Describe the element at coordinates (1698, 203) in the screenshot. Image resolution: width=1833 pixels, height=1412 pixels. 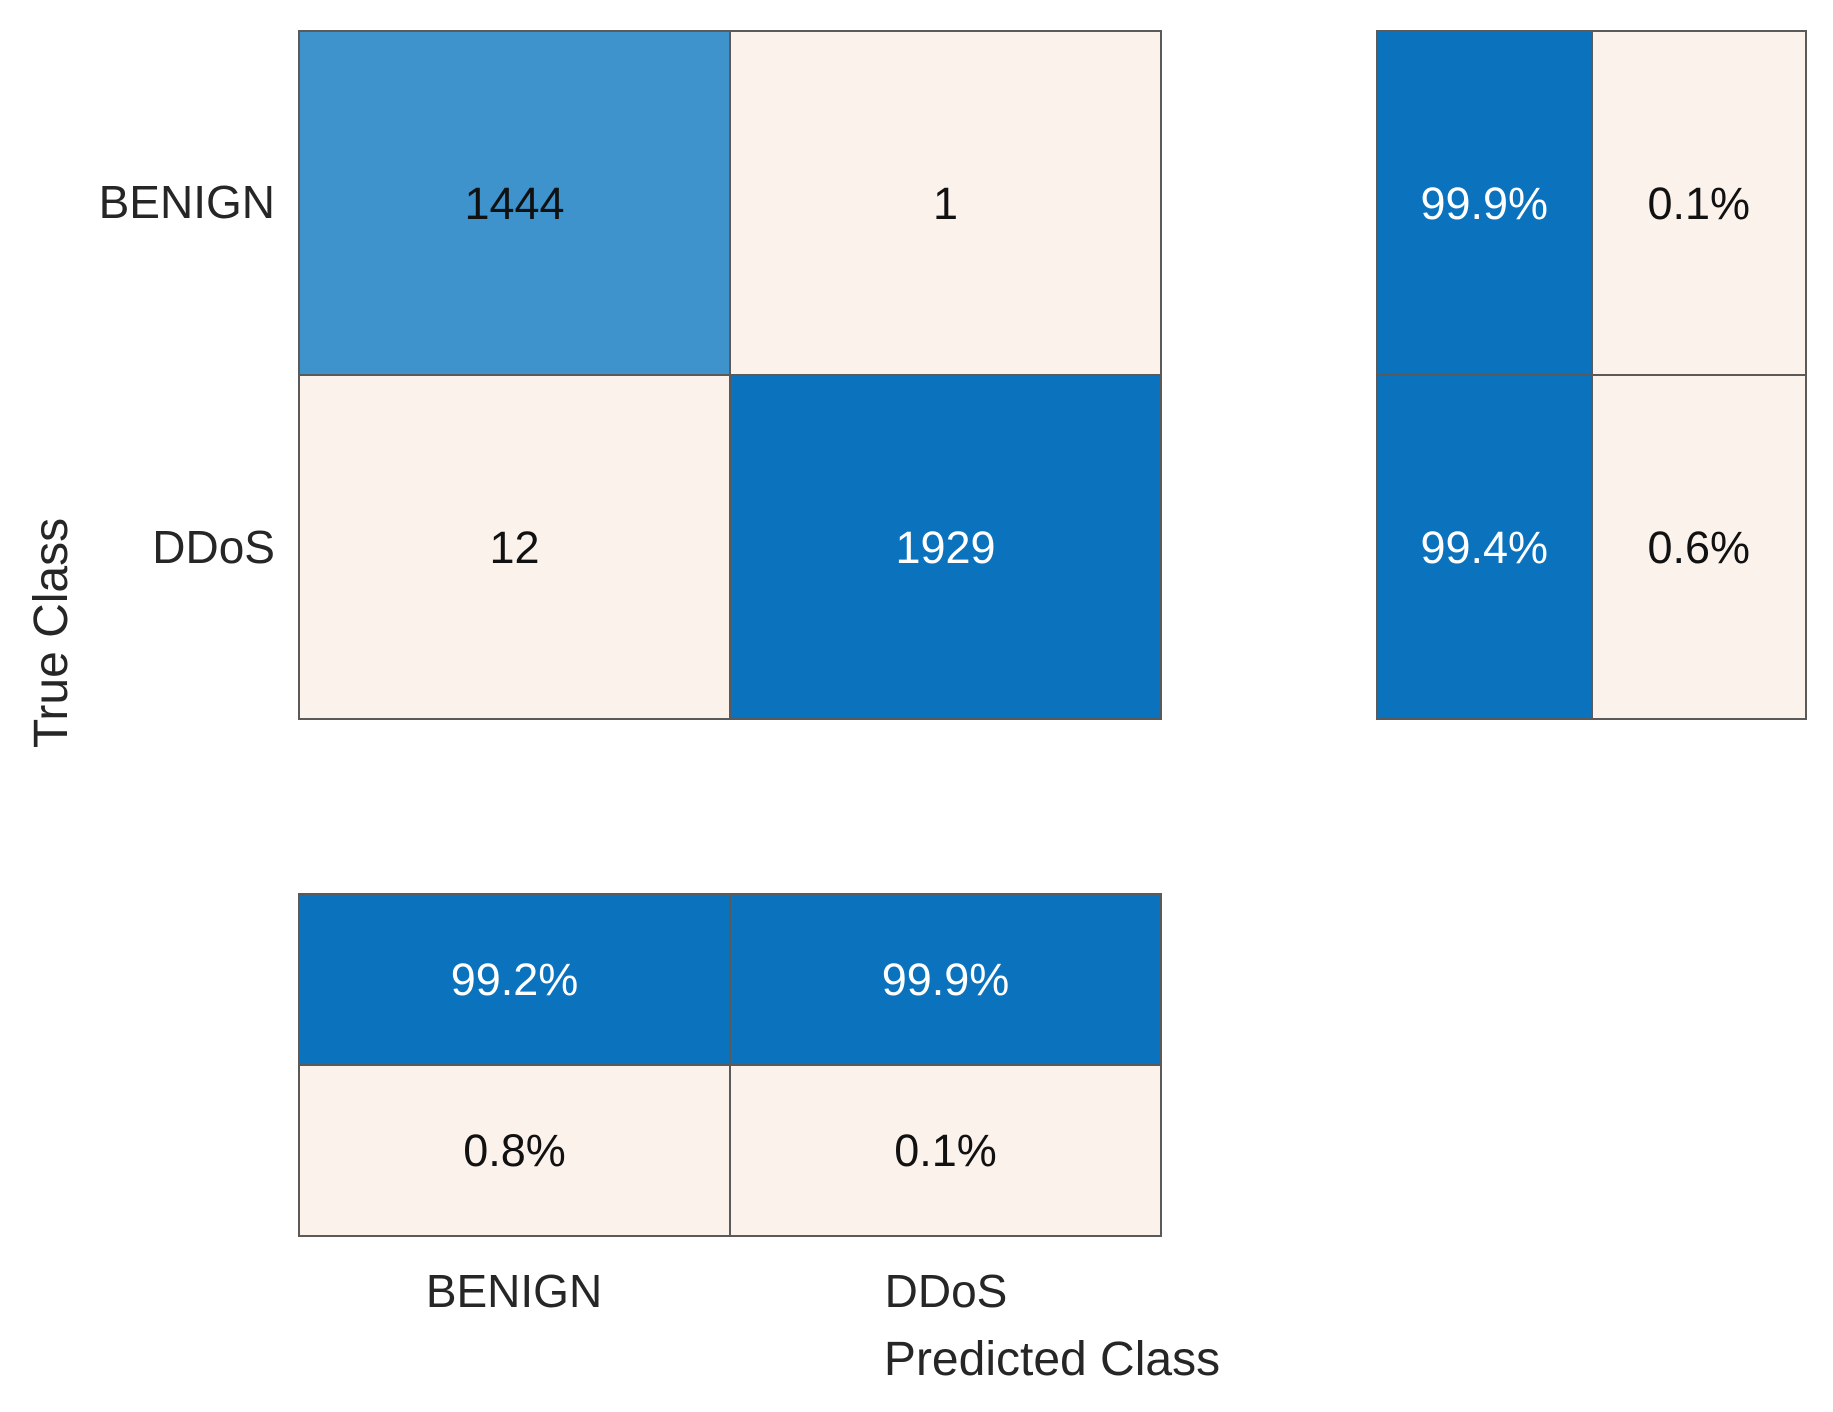
I see `row-summary-benign-incorrect: 0.1%` at that location.